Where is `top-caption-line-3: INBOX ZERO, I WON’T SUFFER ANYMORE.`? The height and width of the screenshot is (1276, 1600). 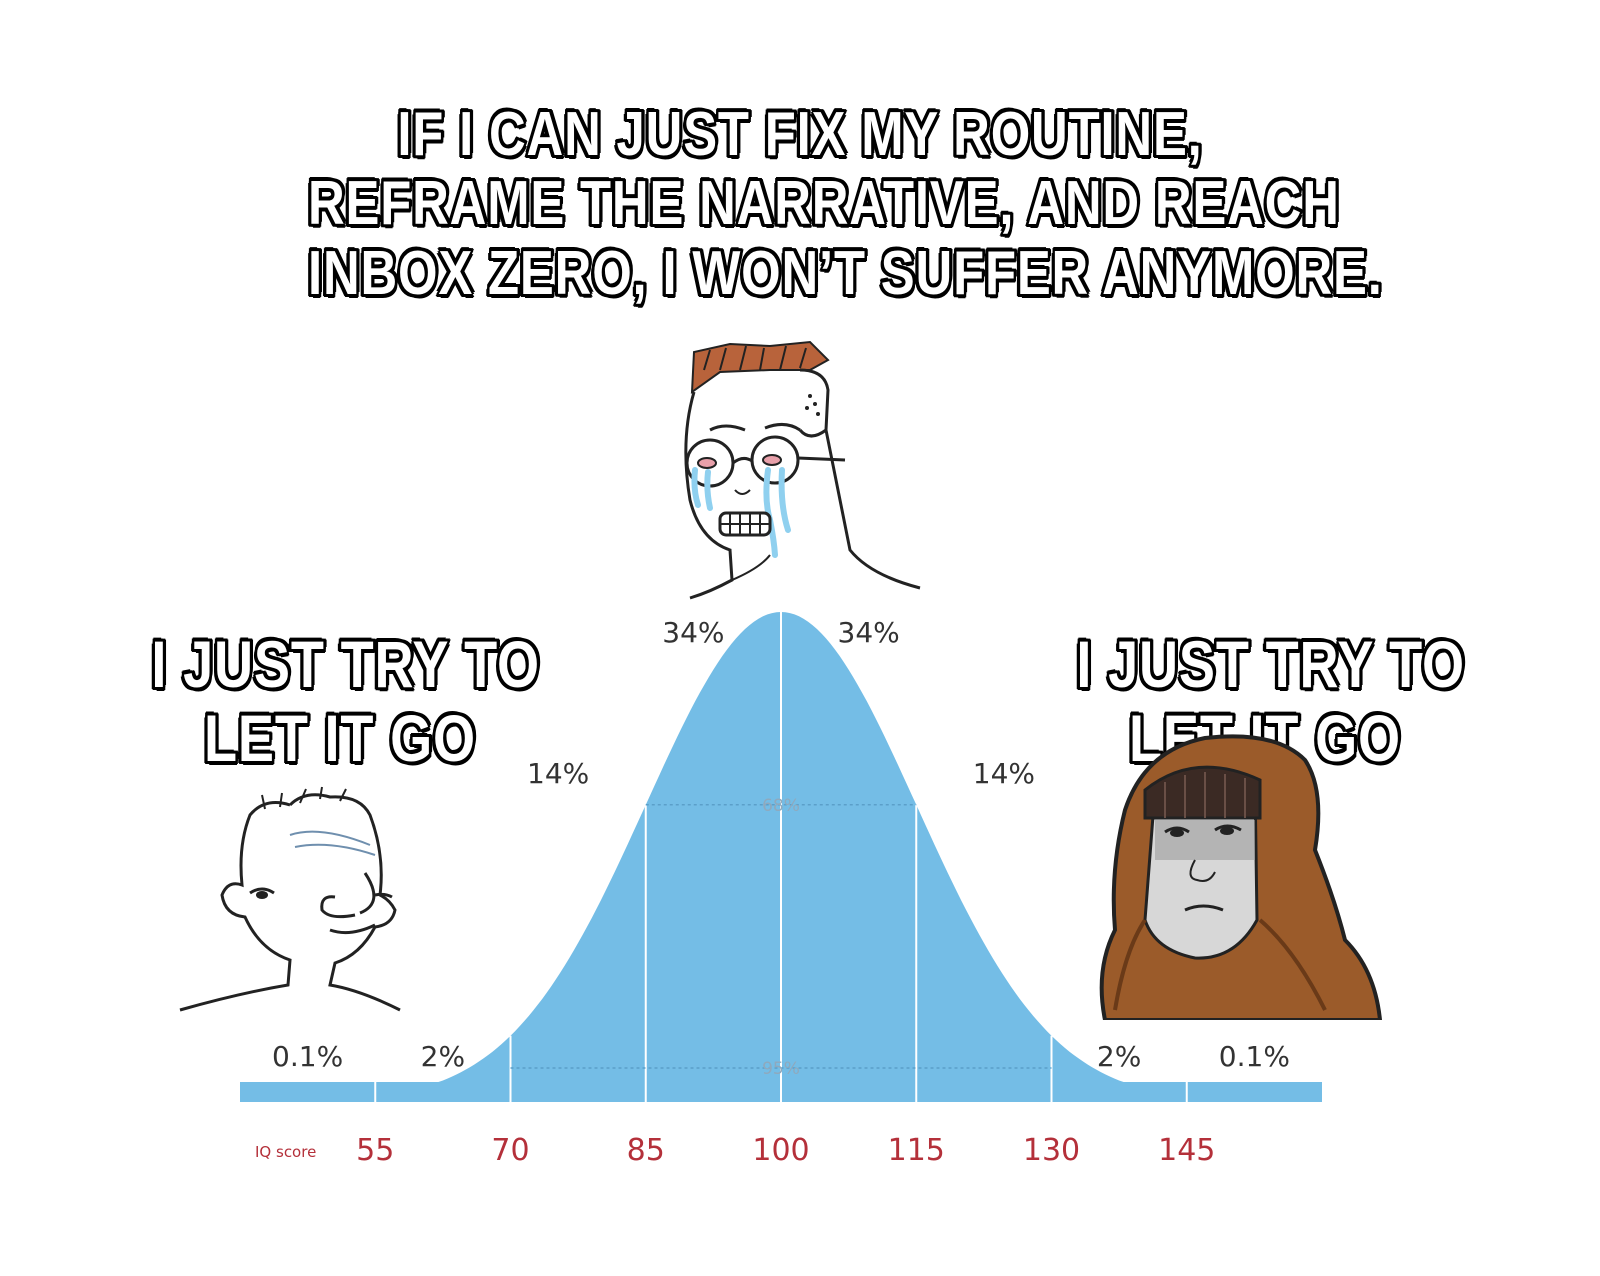 top-caption-line-3: INBOX ZERO, I WON’T SUFFER ANYMORE. is located at coordinates (845, 273).